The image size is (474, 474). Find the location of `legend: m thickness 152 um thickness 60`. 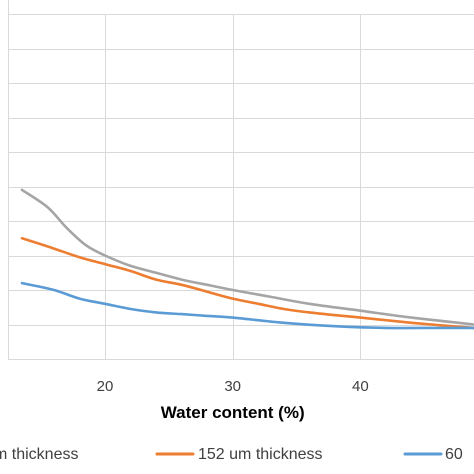

legend: m thickness 152 um thickness 60 is located at coordinates (231, 454).